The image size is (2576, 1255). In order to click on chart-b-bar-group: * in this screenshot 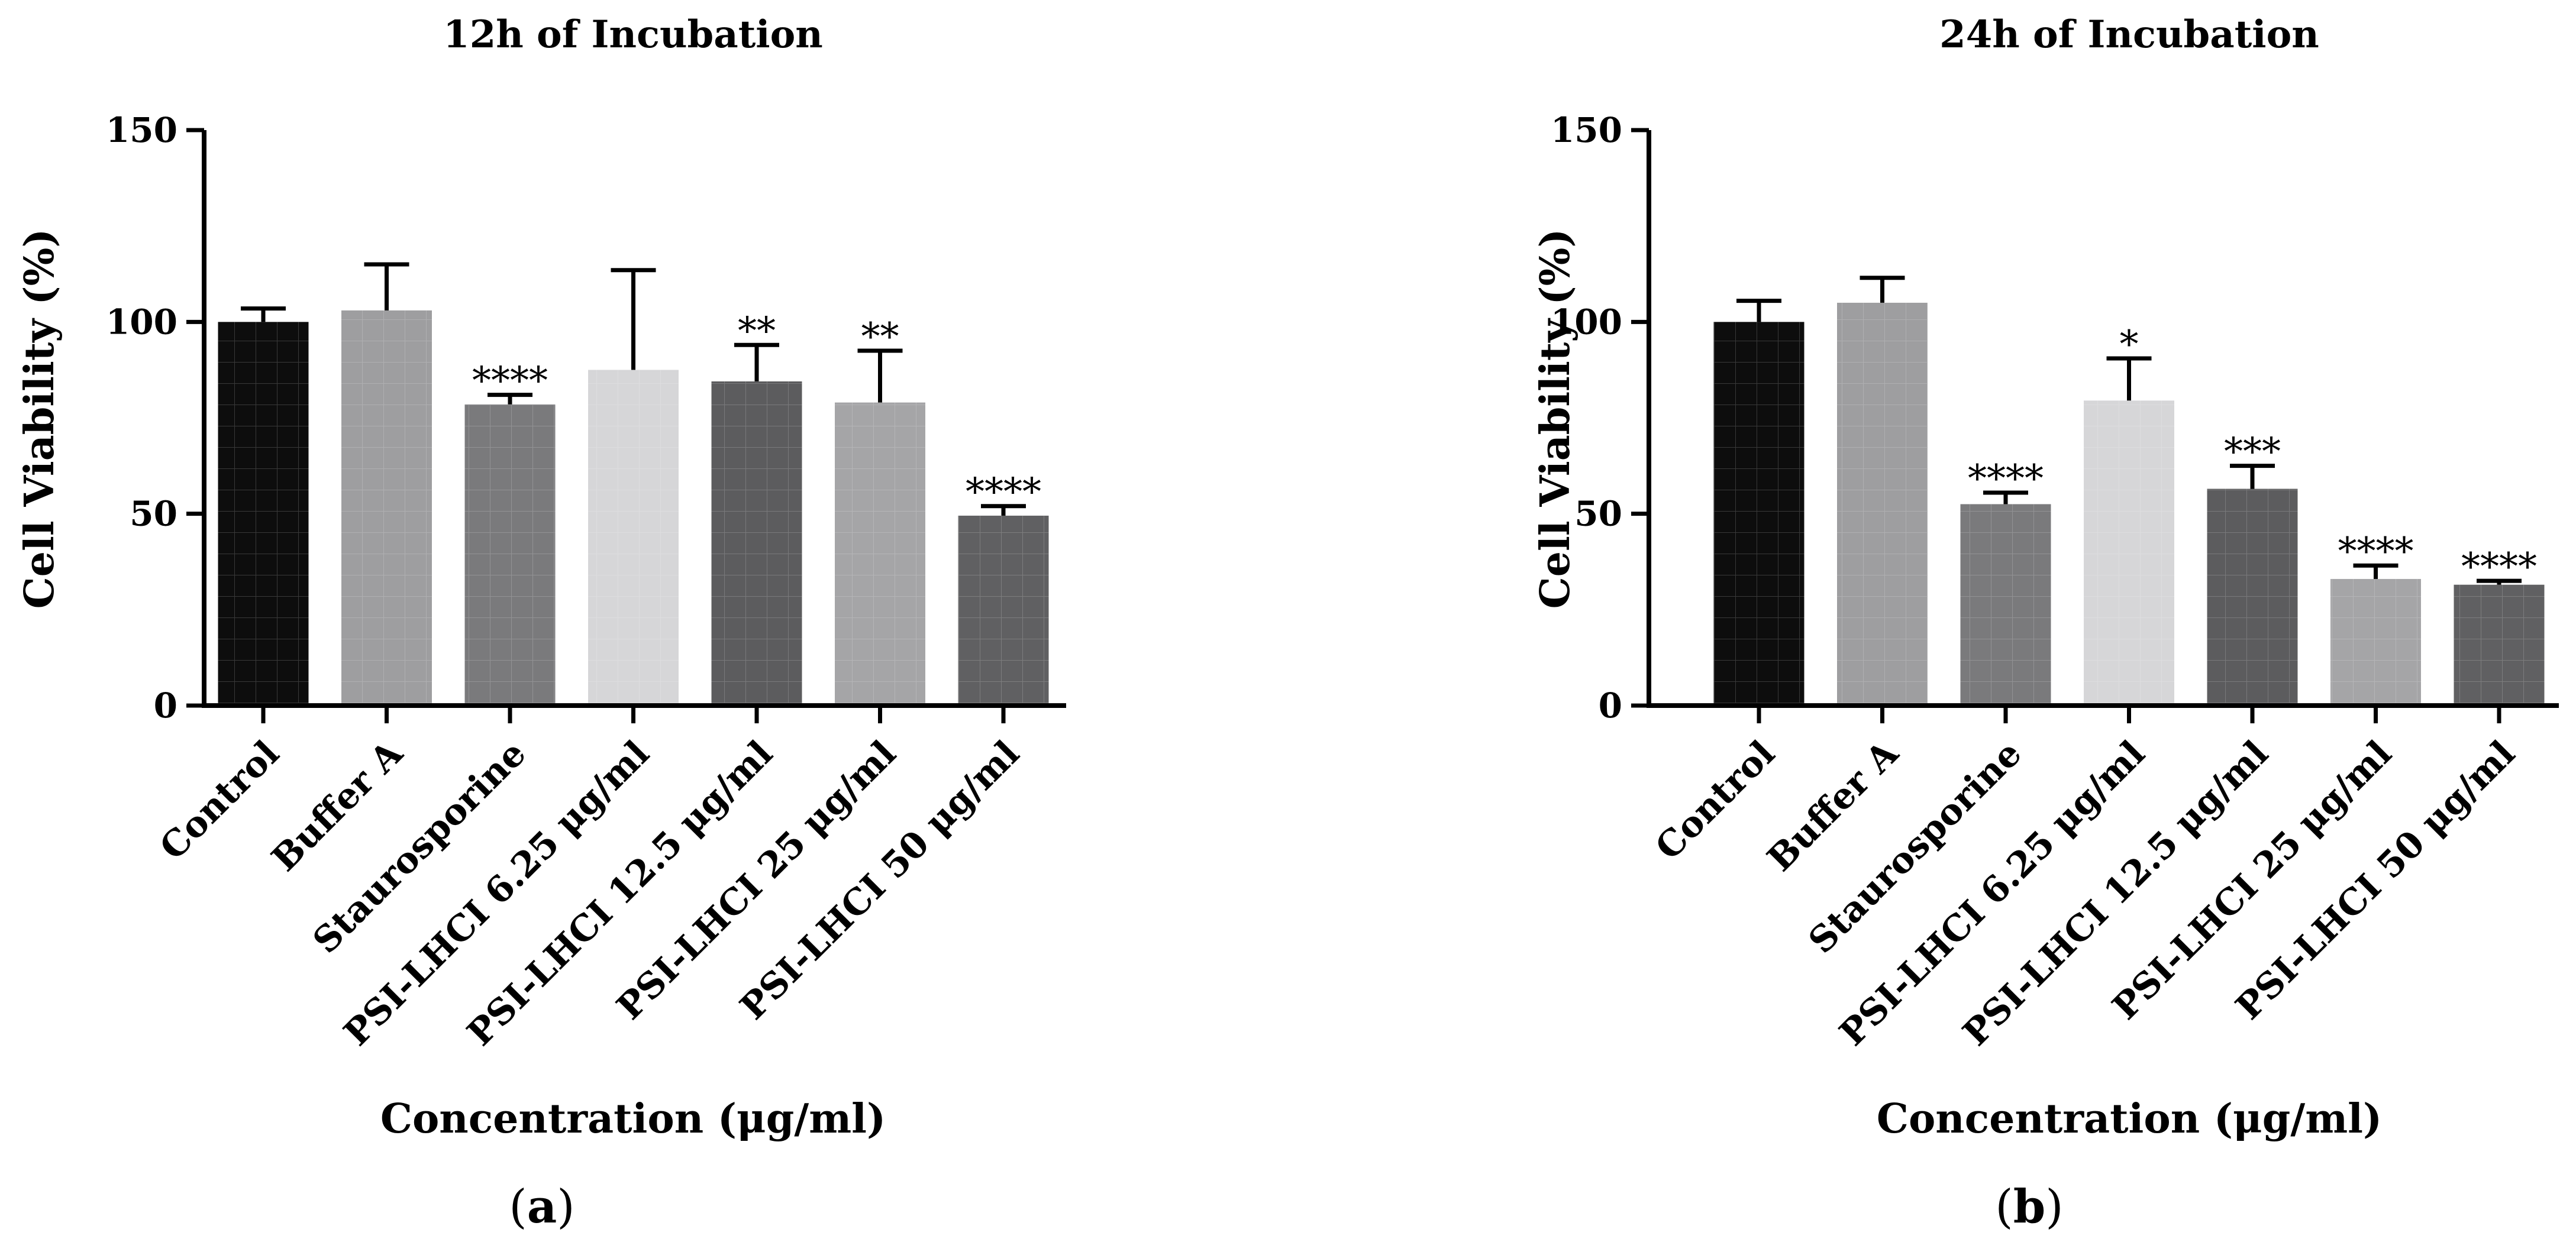, I will do `click(2129, 514)`.